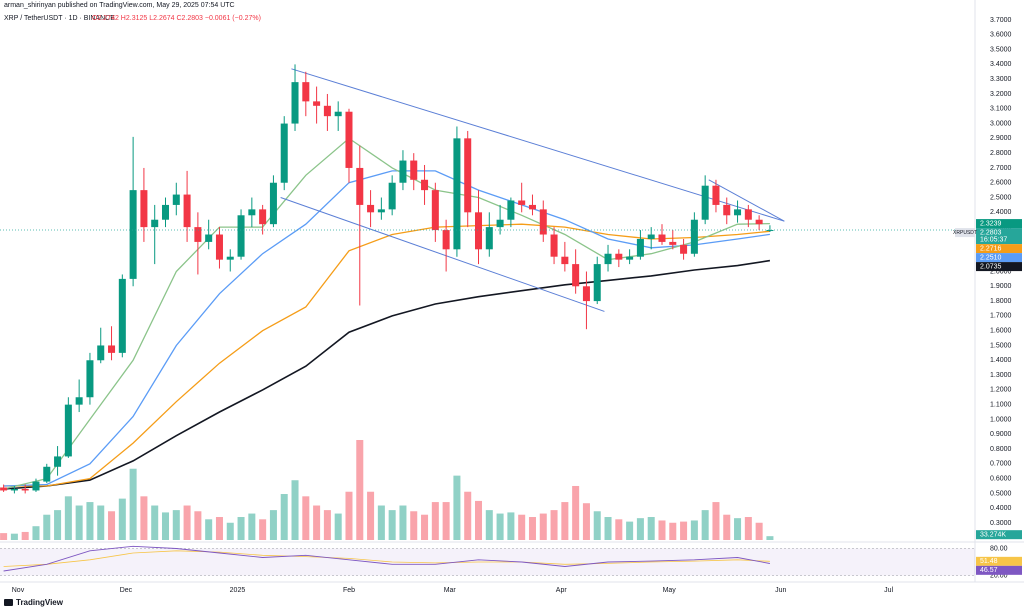  I want to click on y-tick-label: 3.4000, so click(1001, 64).